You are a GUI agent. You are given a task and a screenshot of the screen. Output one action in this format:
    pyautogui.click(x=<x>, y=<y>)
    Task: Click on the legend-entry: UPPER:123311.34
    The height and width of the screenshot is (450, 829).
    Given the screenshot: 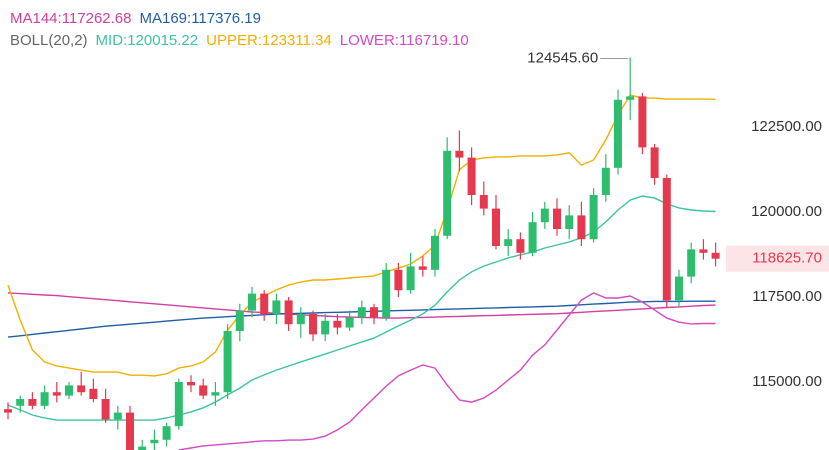 What is the action you would take?
    pyautogui.click(x=269, y=40)
    